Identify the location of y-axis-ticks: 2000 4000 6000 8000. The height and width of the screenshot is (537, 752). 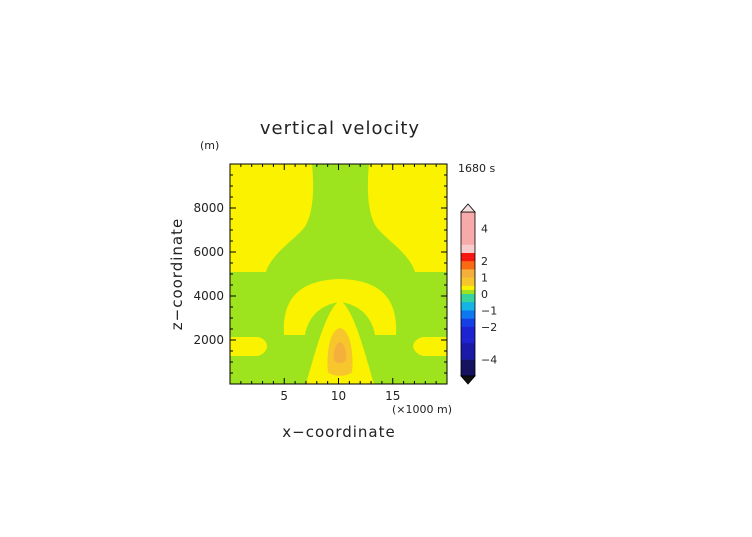
(320, 274).